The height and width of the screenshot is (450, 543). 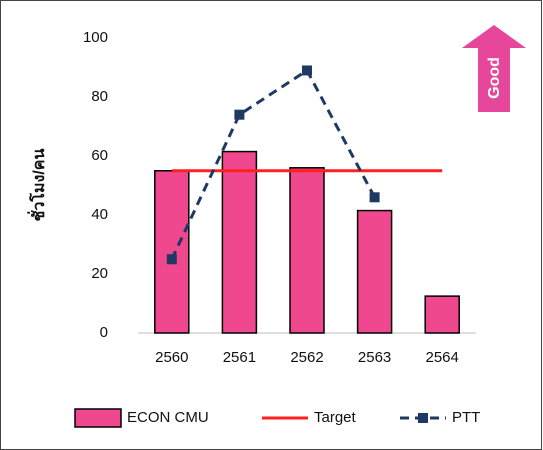 What do you see at coordinates (99, 273) in the screenshot?
I see `y-tick-label: 20` at bounding box center [99, 273].